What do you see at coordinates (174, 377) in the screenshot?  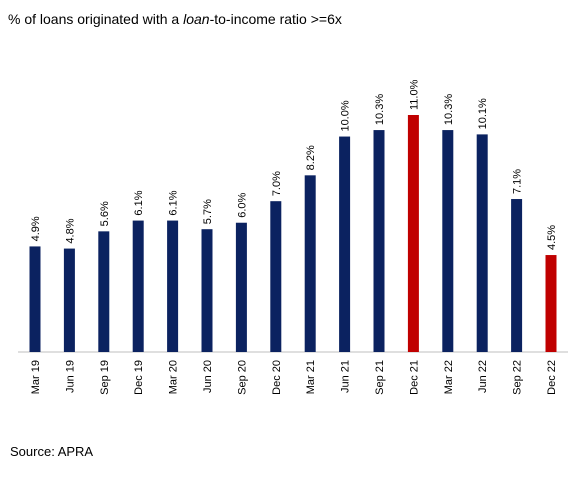 I see `x-tick-label: Mar 20` at bounding box center [174, 377].